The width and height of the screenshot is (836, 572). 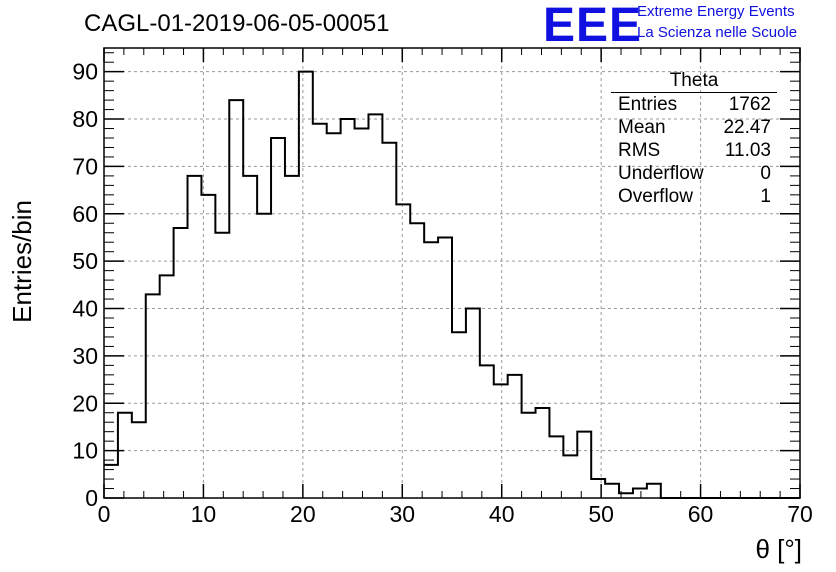 I want to click on x-tick-label: 20, so click(x=303, y=514).